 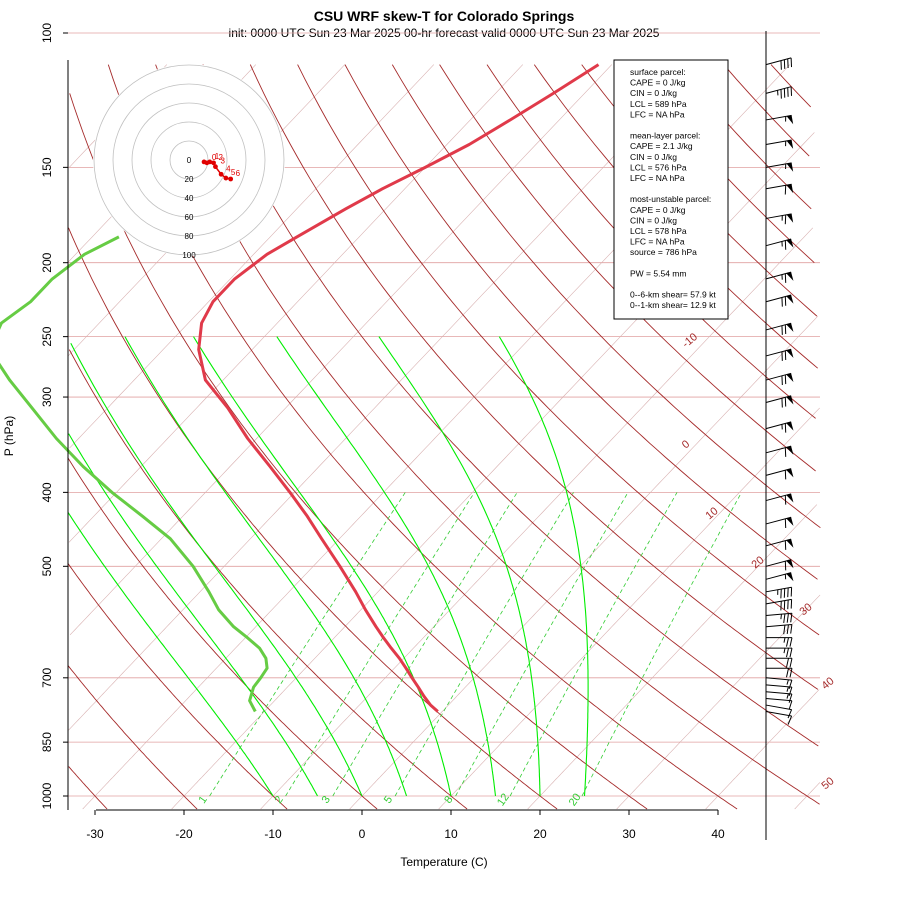 What do you see at coordinates (503, 799) in the screenshot?
I see `mixing-ratio-label: 12` at bounding box center [503, 799].